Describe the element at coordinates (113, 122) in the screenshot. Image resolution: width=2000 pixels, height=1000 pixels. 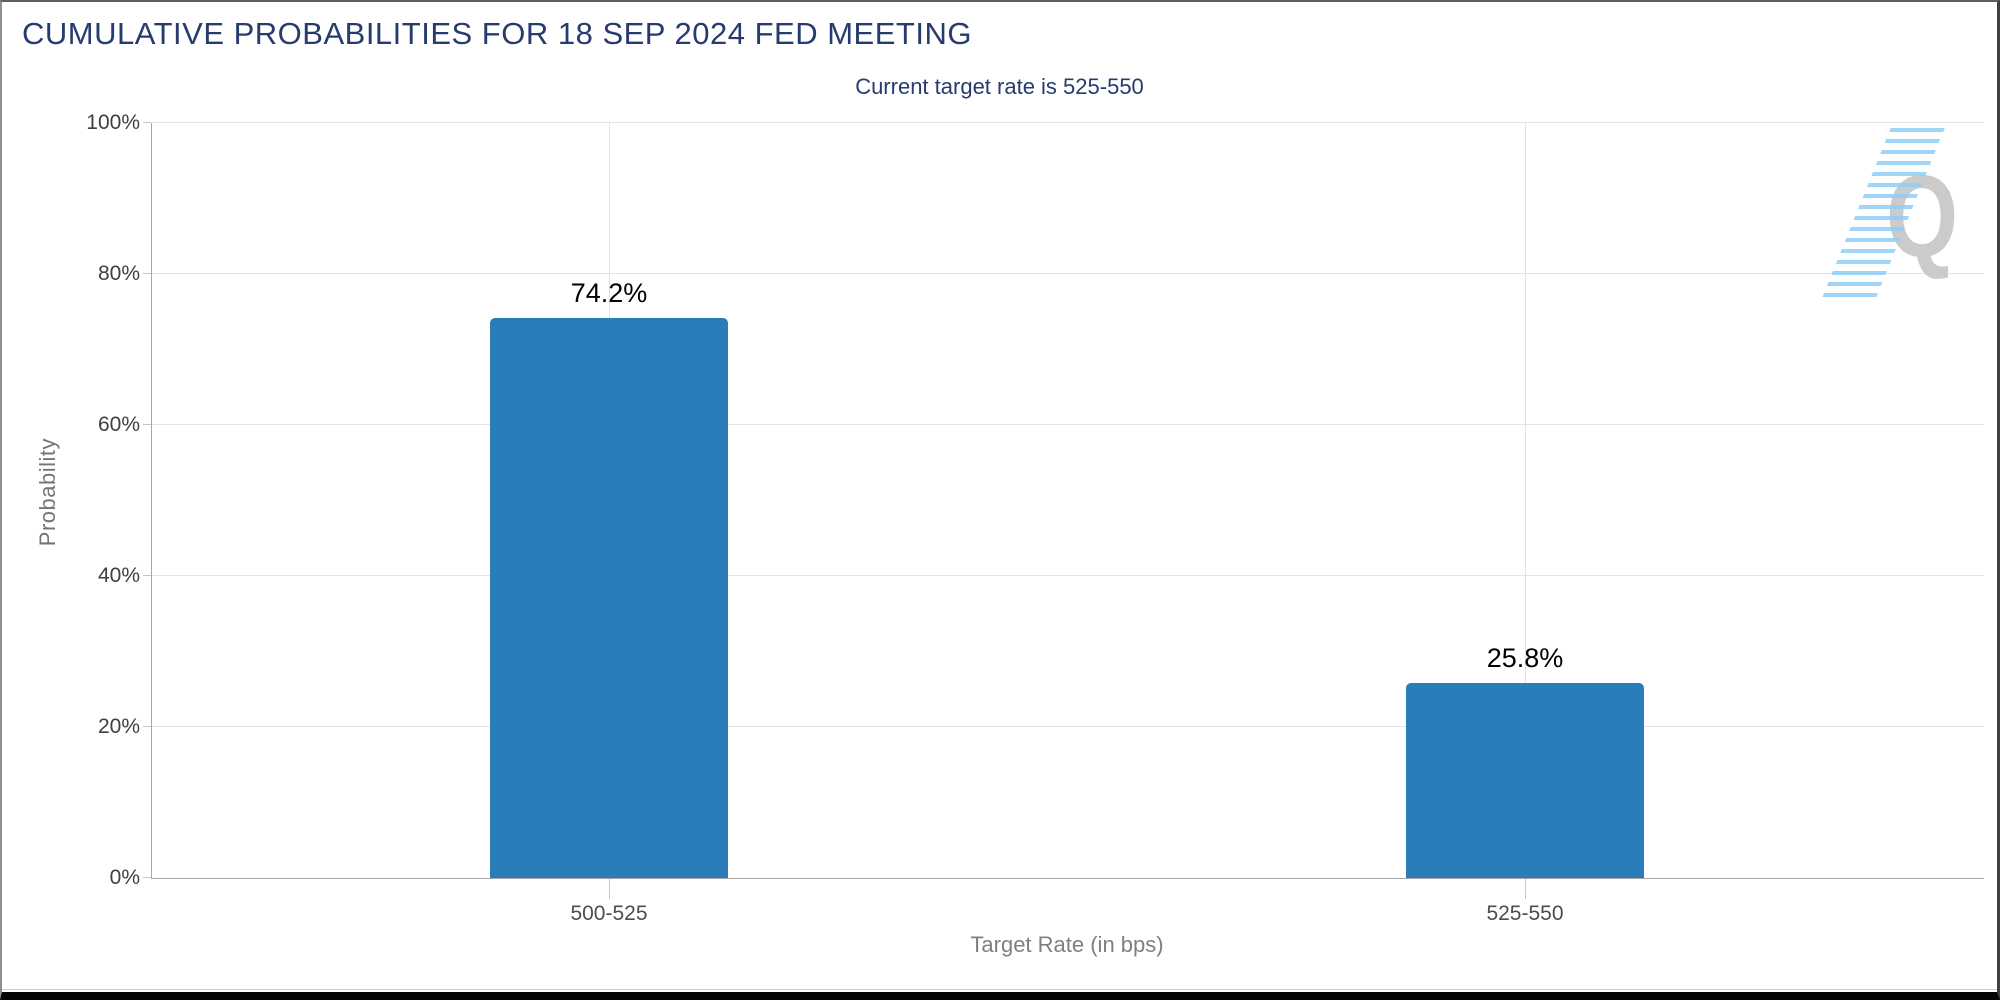
I see `y-tick-label: 100%` at that location.